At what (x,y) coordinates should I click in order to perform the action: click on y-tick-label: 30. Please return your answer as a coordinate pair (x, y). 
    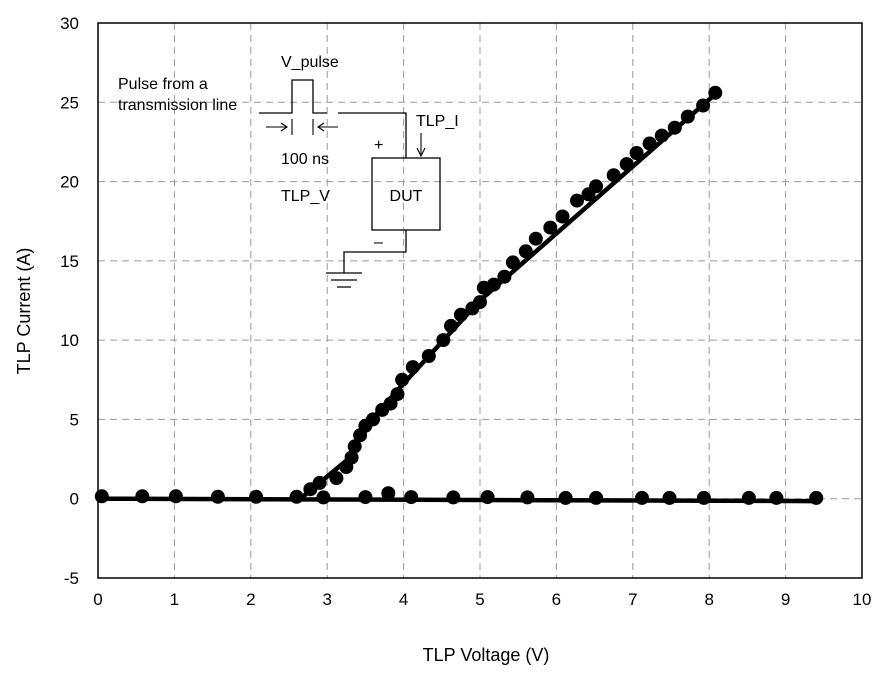
    Looking at the image, I should click on (69, 23).